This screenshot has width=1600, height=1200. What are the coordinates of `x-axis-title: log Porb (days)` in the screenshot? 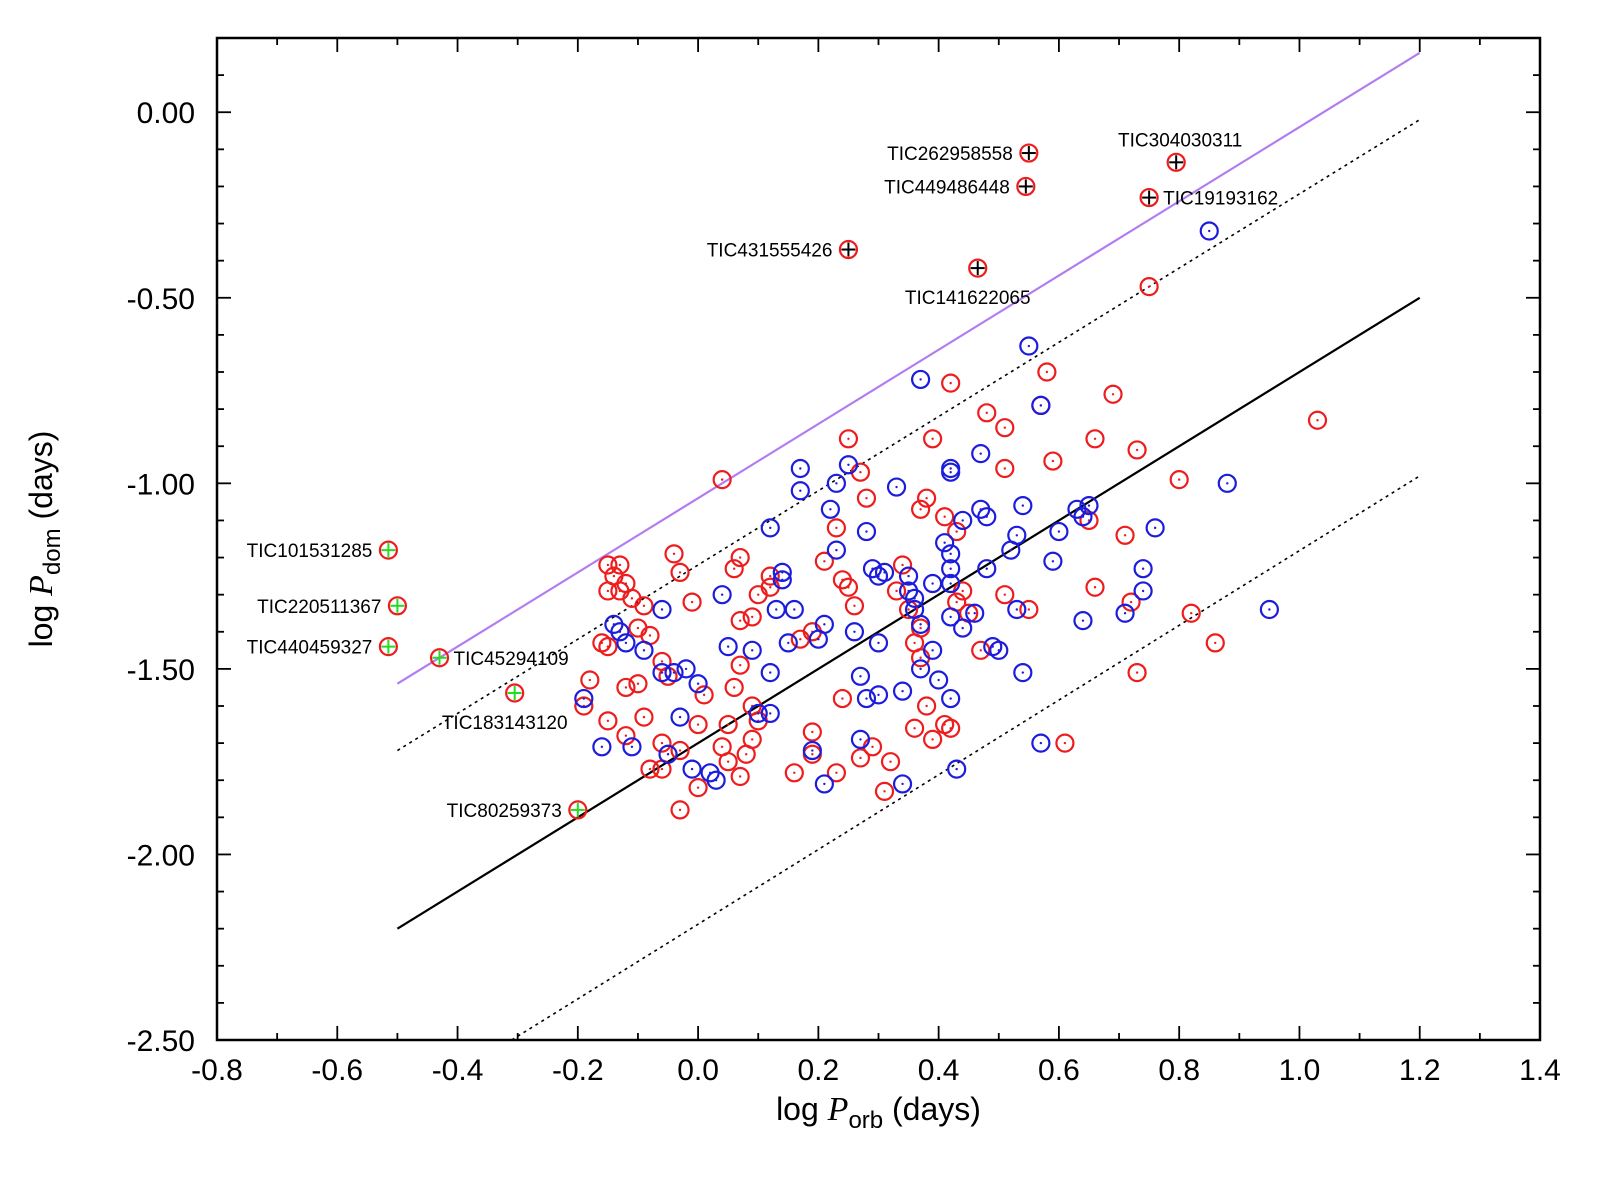 It's located at (878, 1112).